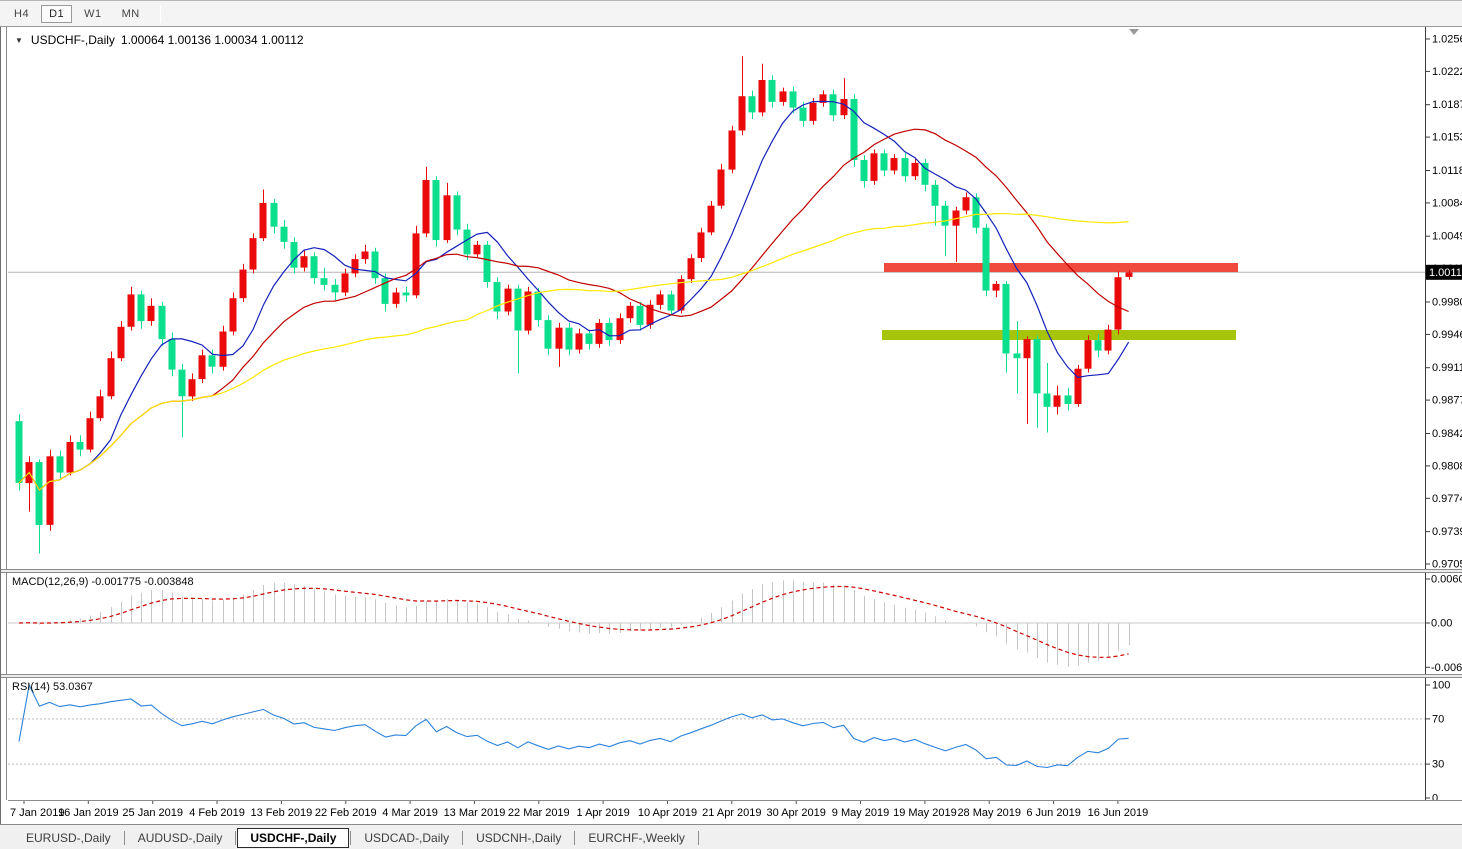  What do you see at coordinates (1447, 237) in the screenshot?
I see `price-tick-label: 1.00490` at bounding box center [1447, 237].